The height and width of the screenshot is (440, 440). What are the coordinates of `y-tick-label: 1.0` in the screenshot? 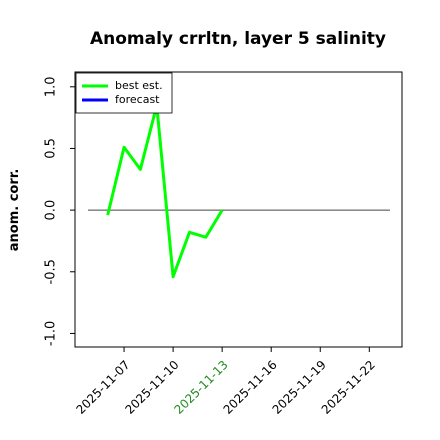 It's located at (51, 86).